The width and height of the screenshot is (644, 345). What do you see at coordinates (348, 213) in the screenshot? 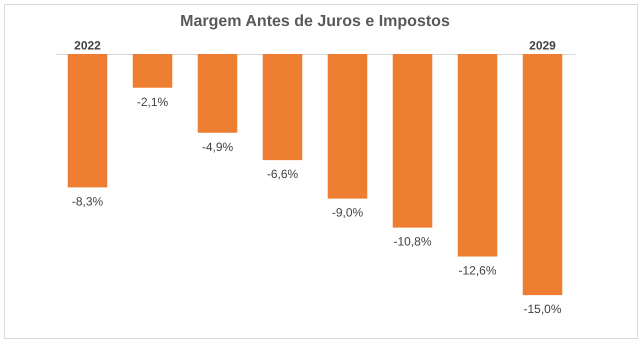
I see `data-label: -9,0%` at bounding box center [348, 213].